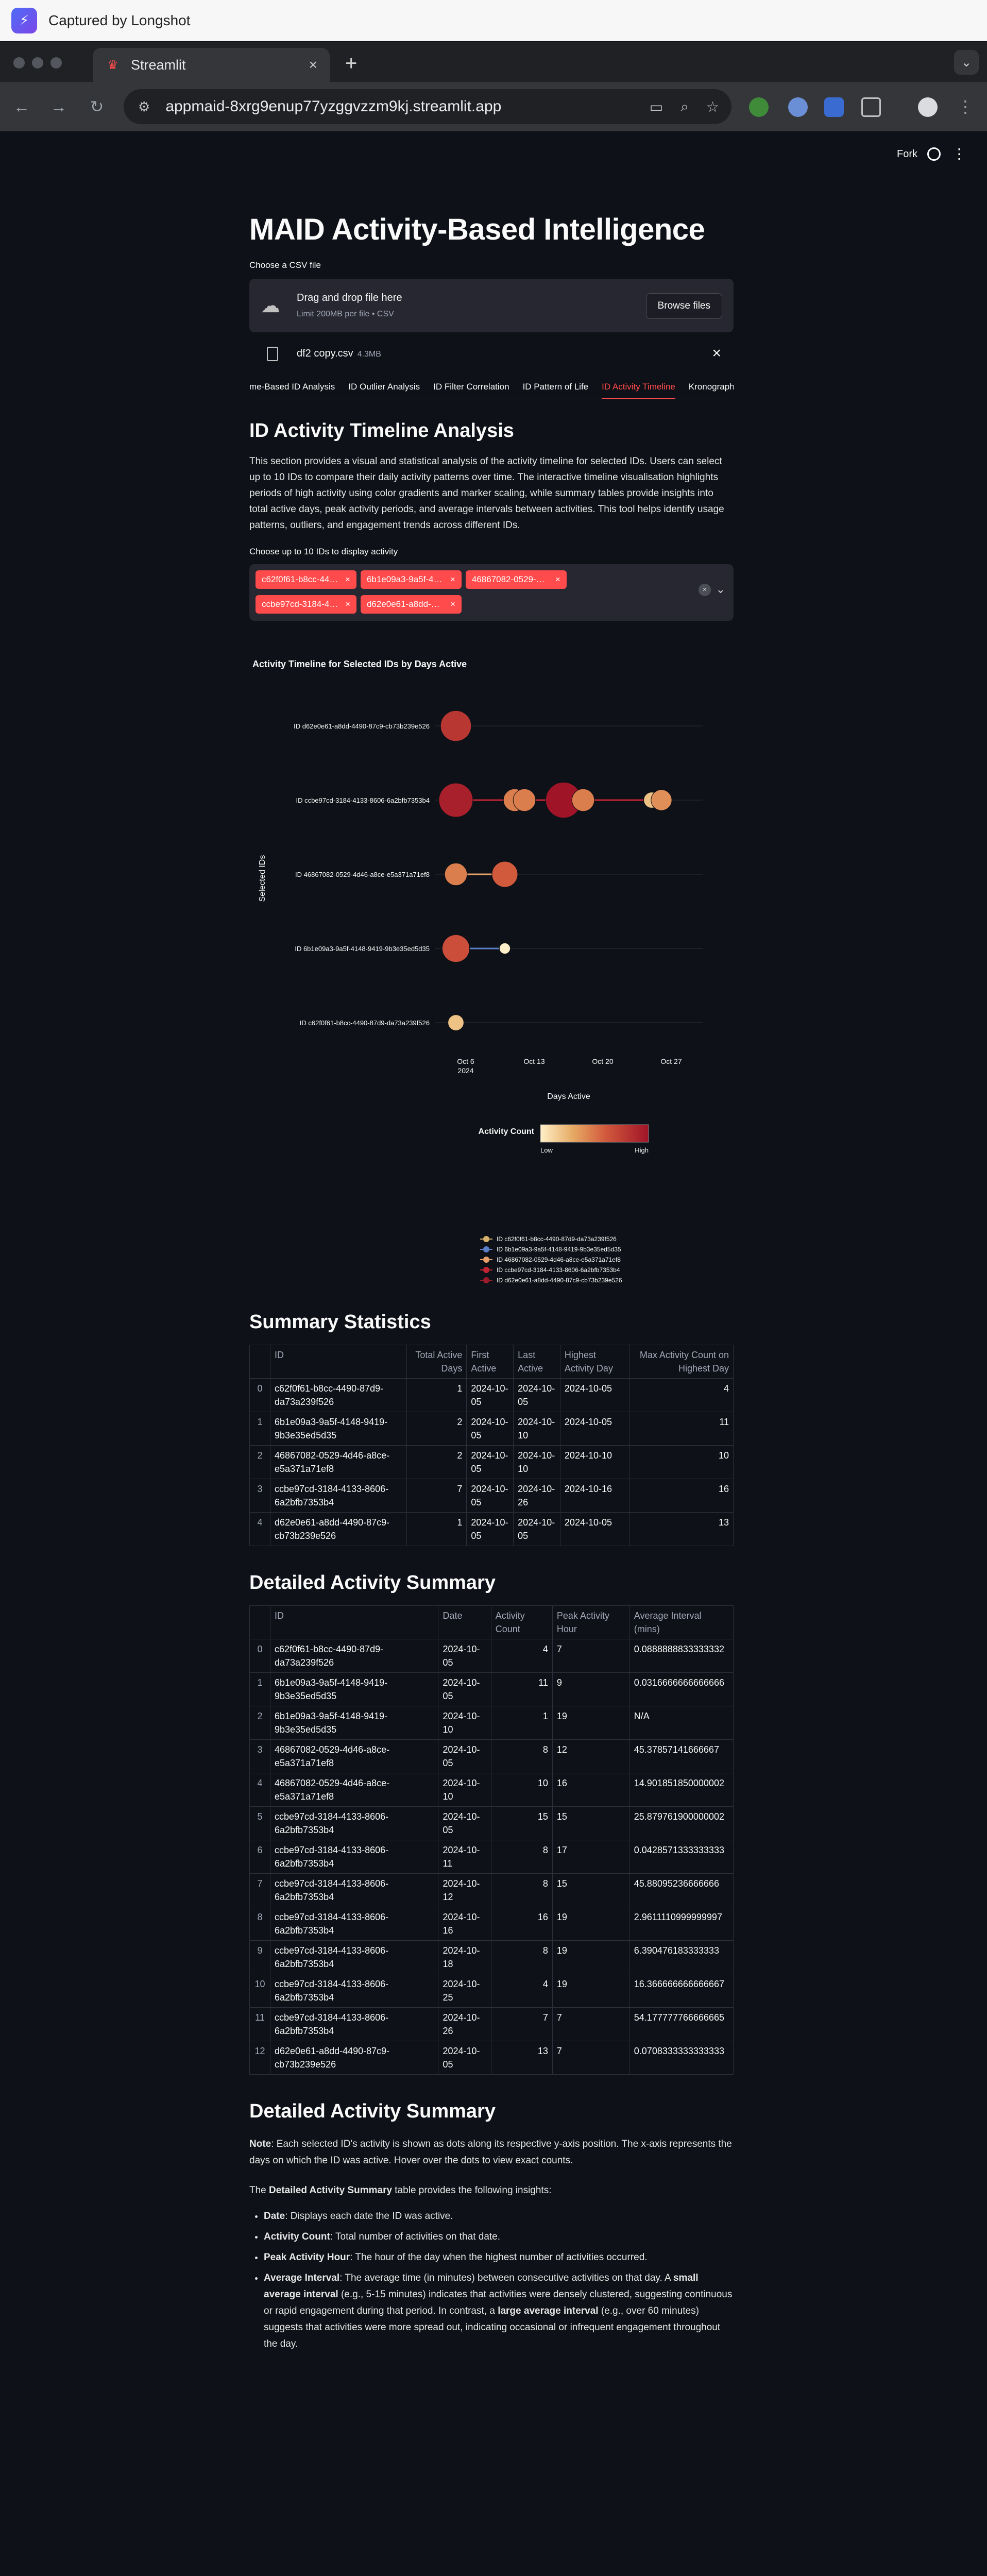 Image resolution: width=987 pixels, height=2576 pixels. Describe the element at coordinates (871, 107) in the screenshot. I see `extensions-puzzle-icon` at that location.